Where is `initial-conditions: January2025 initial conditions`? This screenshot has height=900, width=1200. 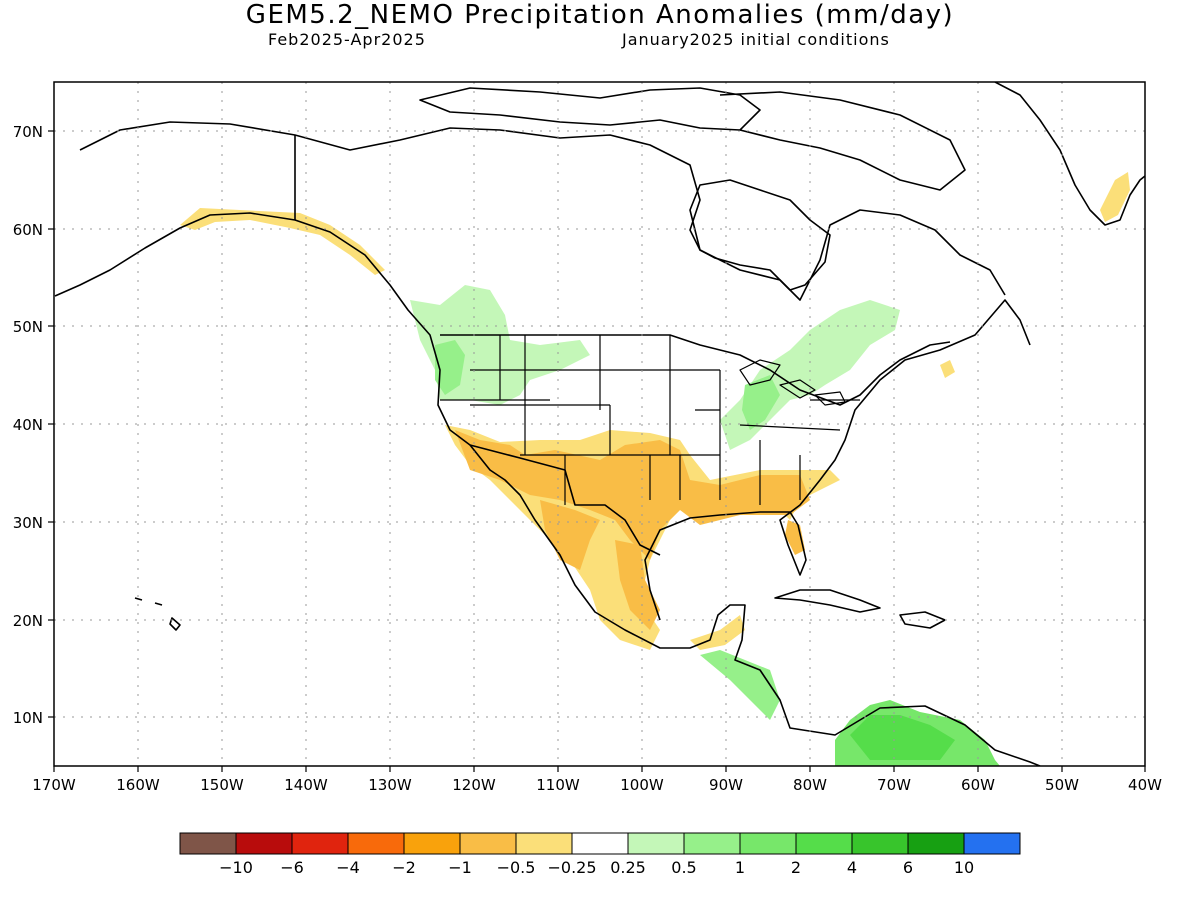 initial-conditions: January2025 initial conditions is located at coordinates (756, 39).